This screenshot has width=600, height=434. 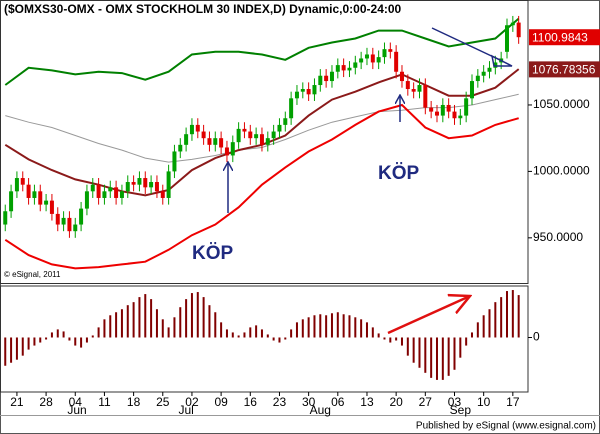 What do you see at coordinates (338, 402) in the screenshot?
I see `x-tick-label: 06` at bounding box center [338, 402].